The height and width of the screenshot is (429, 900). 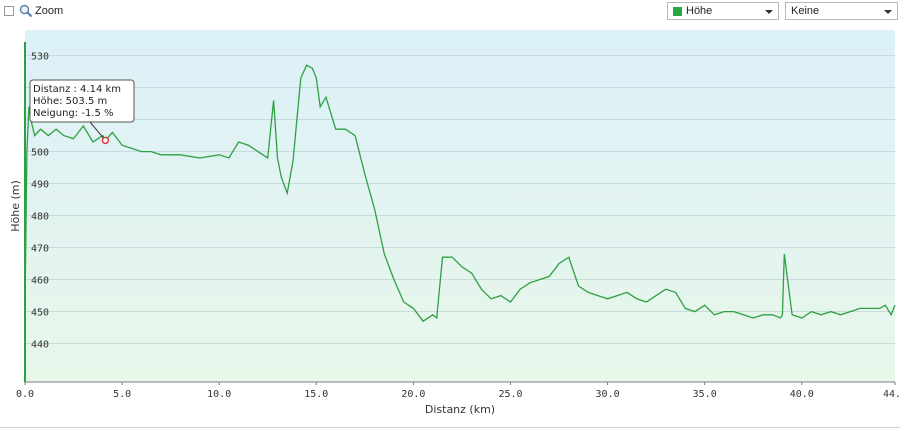 I want to click on tooltip-height: Höhe: 503.5 m, so click(x=70, y=101).